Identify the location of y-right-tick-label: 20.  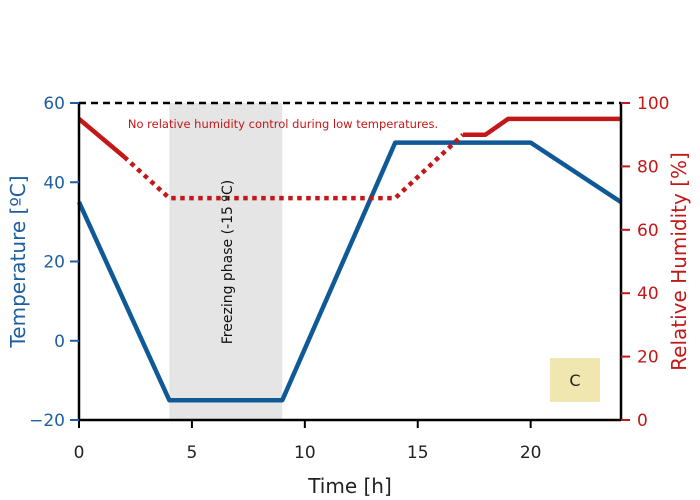
(648, 358).